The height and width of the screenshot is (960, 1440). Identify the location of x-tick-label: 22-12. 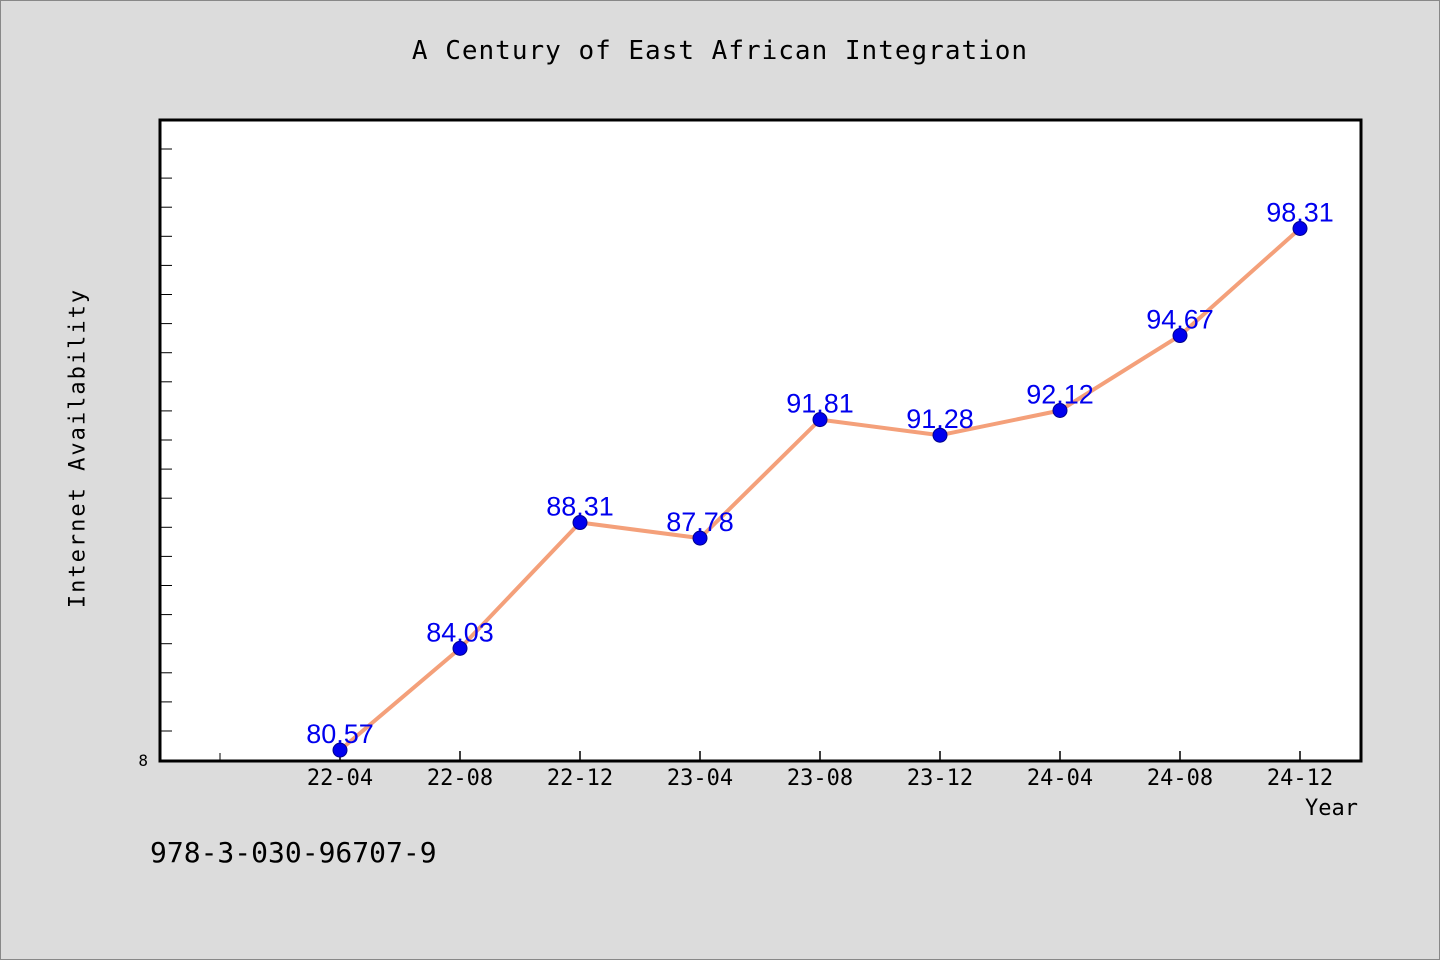
(580, 778).